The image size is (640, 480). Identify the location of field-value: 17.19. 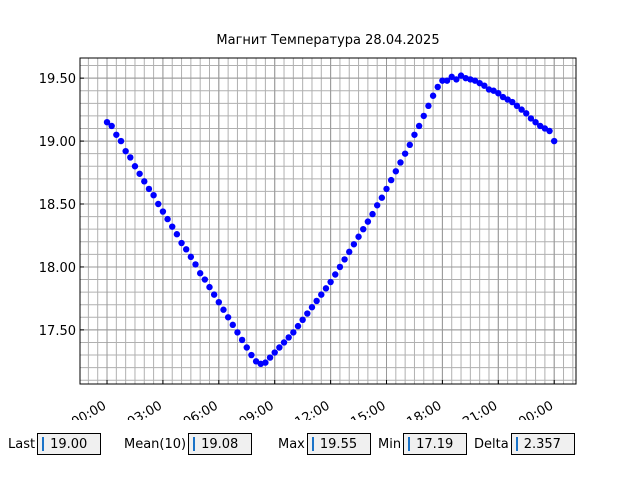
(435, 444).